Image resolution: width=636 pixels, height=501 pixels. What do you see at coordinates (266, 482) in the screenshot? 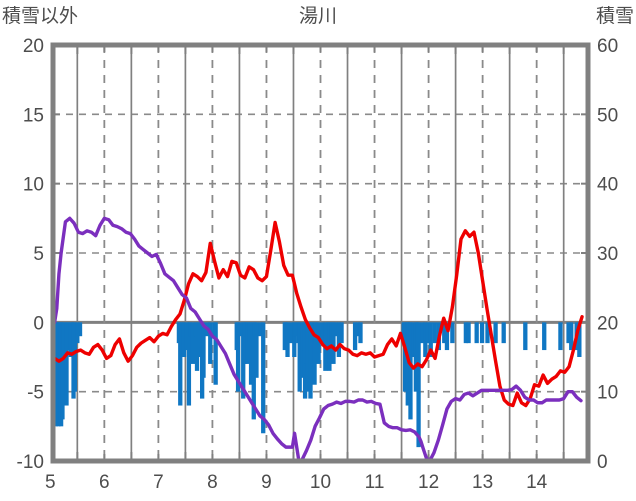
I see `x-axis-tick-label: 9` at bounding box center [266, 482].